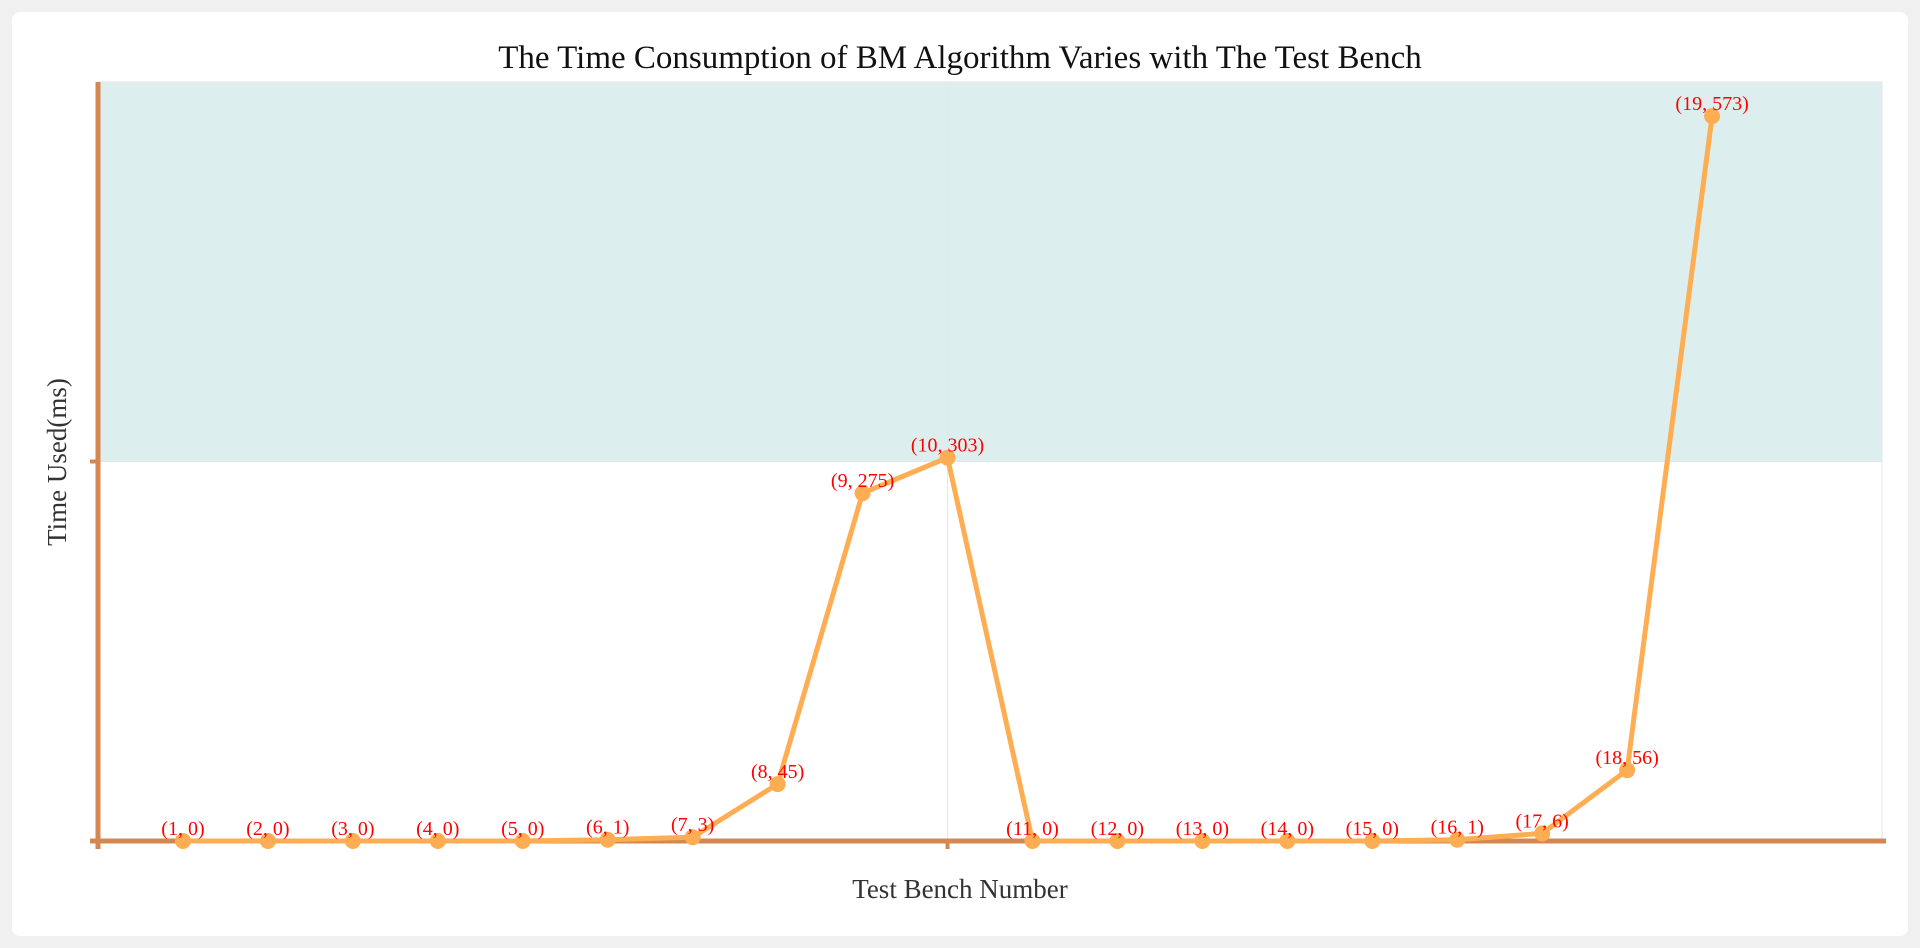  Describe the element at coordinates (960, 889) in the screenshot. I see `x-axis-label: Test Bench Number` at that location.